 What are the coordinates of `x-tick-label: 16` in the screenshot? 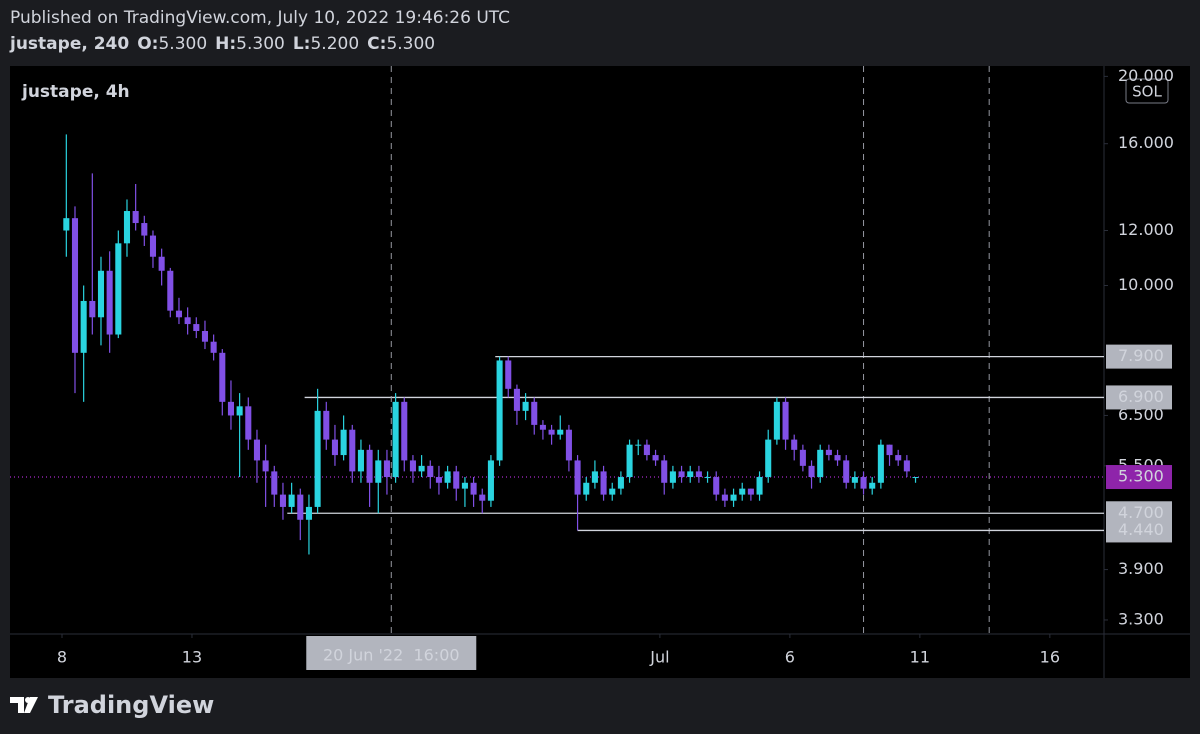 It's located at (1050, 657).